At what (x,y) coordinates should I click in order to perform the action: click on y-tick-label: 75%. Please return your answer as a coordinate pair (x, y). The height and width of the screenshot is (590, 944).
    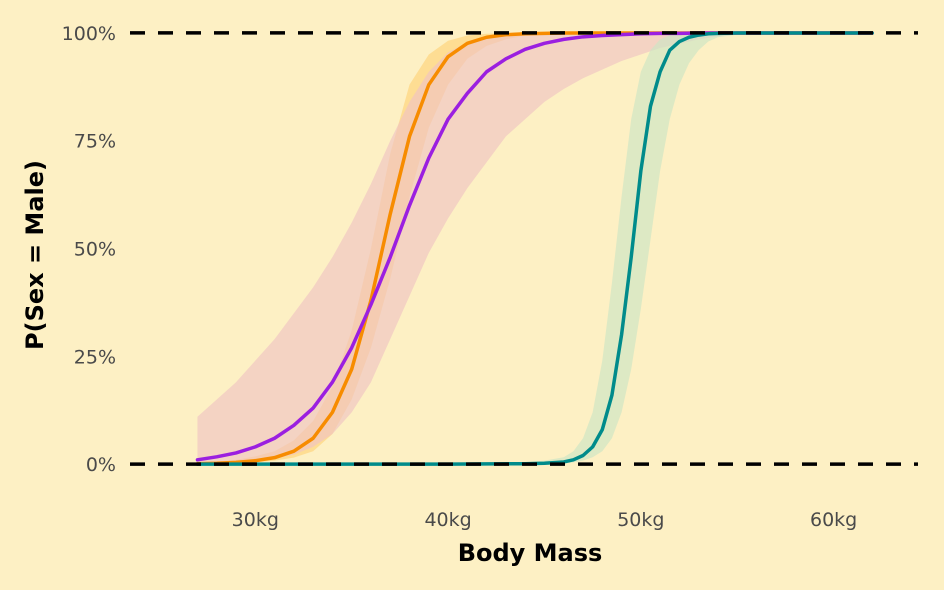
    Looking at the image, I should click on (95, 142).